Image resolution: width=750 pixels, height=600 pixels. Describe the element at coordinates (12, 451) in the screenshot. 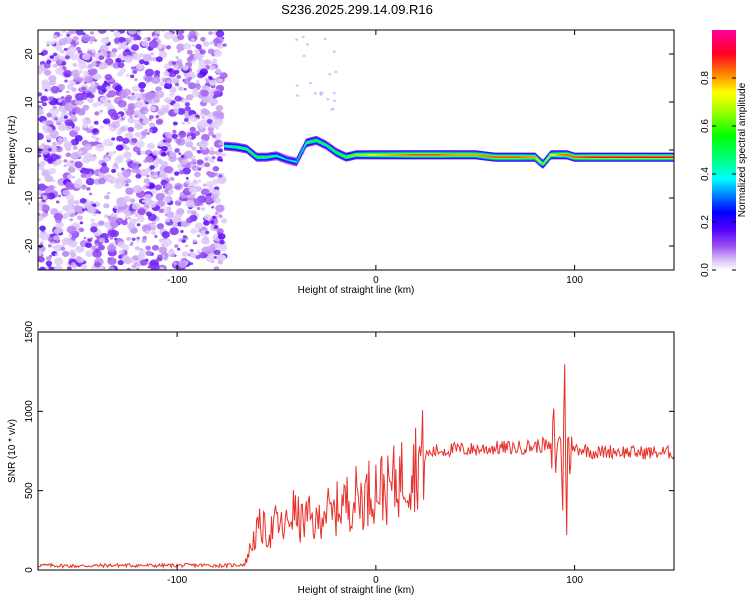

I see `y-axis-label: SNR (10 * v/v)` at that location.